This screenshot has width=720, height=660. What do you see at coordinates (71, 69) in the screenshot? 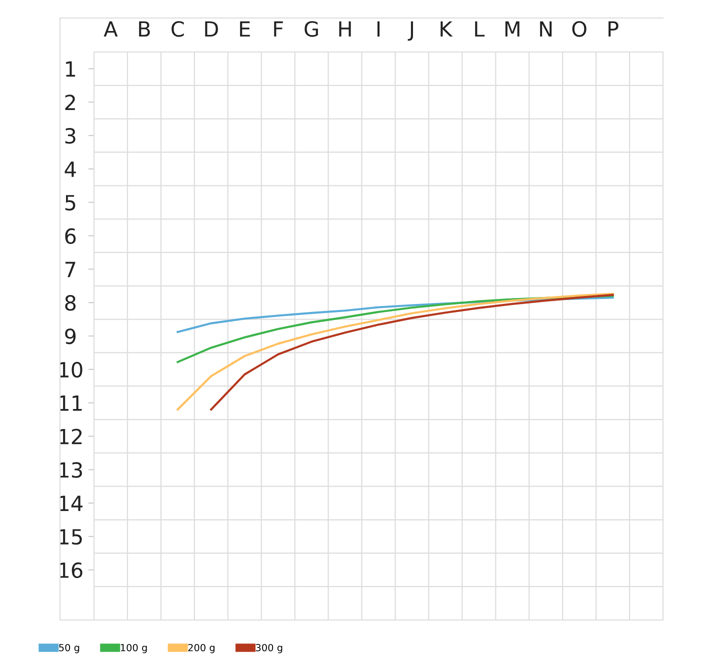
I see `y-tick-label: 1` at bounding box center [71, 69].